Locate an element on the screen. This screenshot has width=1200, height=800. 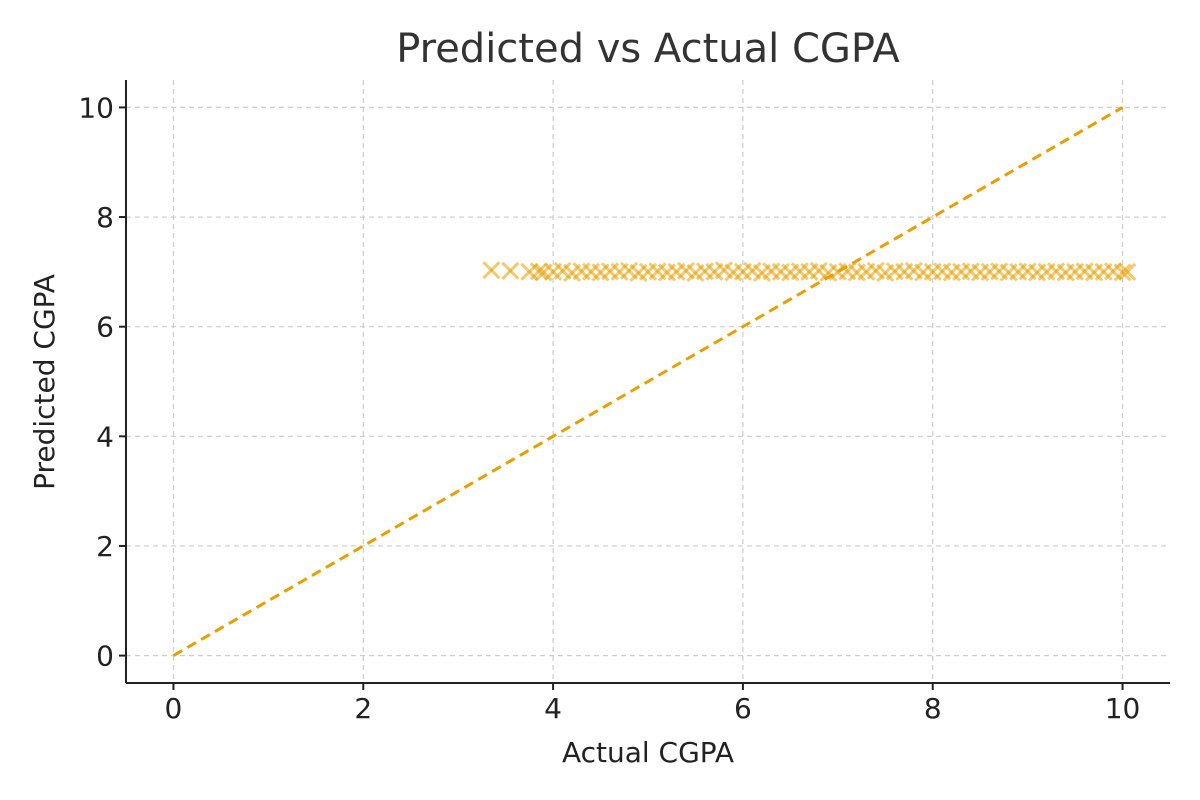
chart-title: Predicted vs Actual CGPA is located at coordinates (648, 49).